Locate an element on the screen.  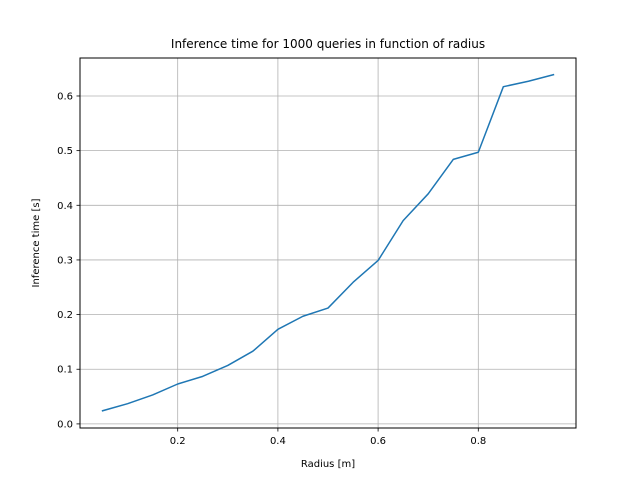
y-tick-label: 0.5 is located at coordinates (65, 151).